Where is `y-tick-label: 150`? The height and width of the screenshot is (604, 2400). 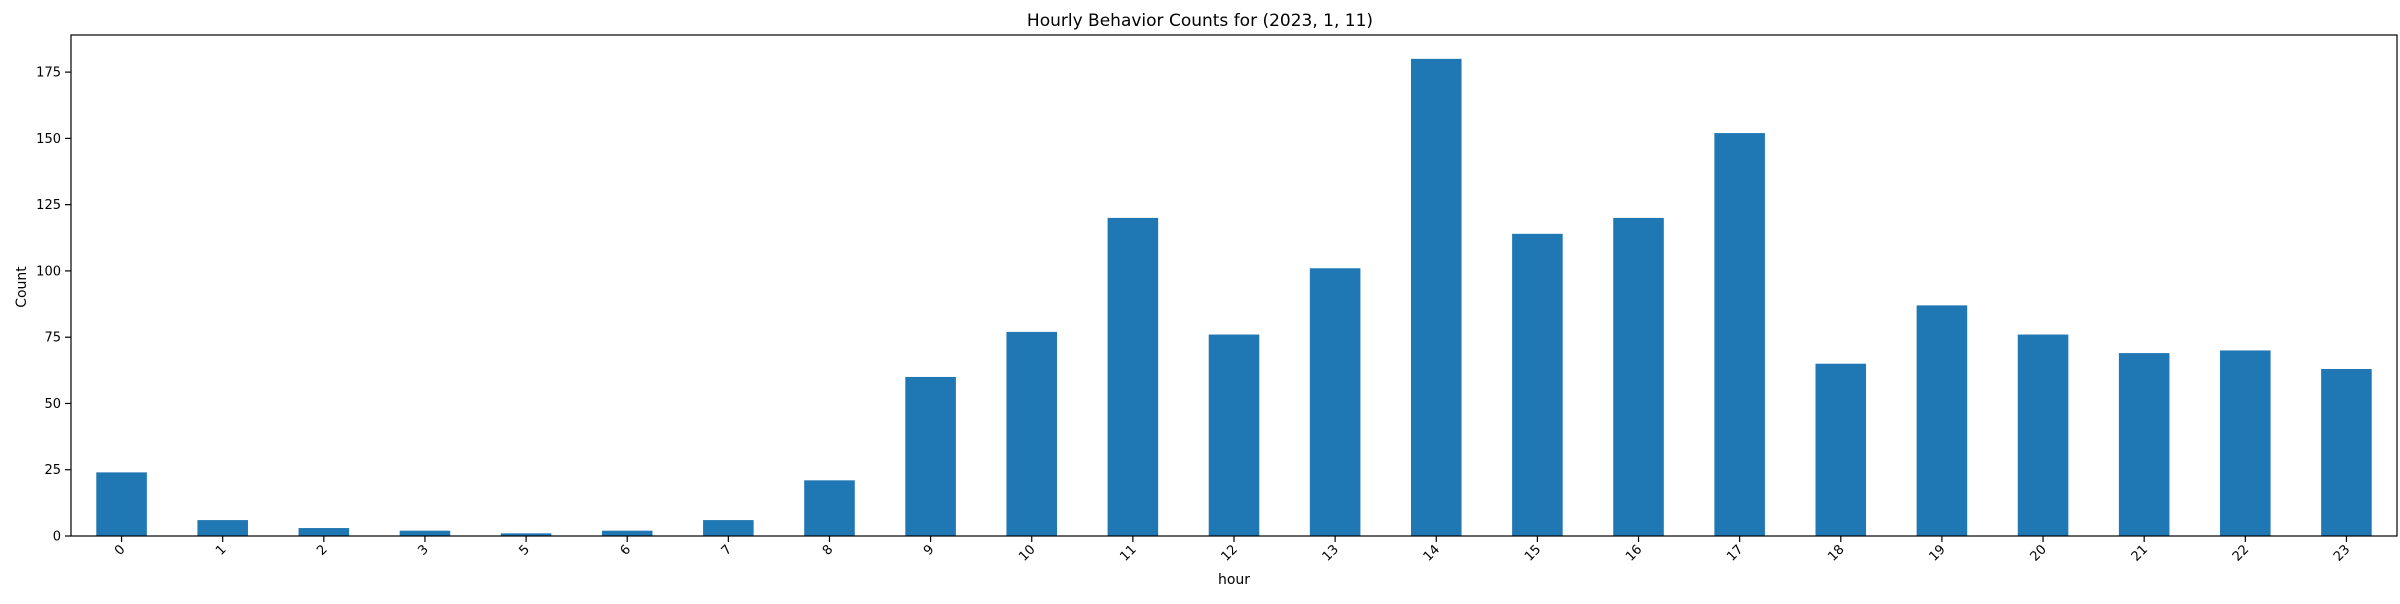
y-tick-label: 150 is located at coordinates (48, 139).